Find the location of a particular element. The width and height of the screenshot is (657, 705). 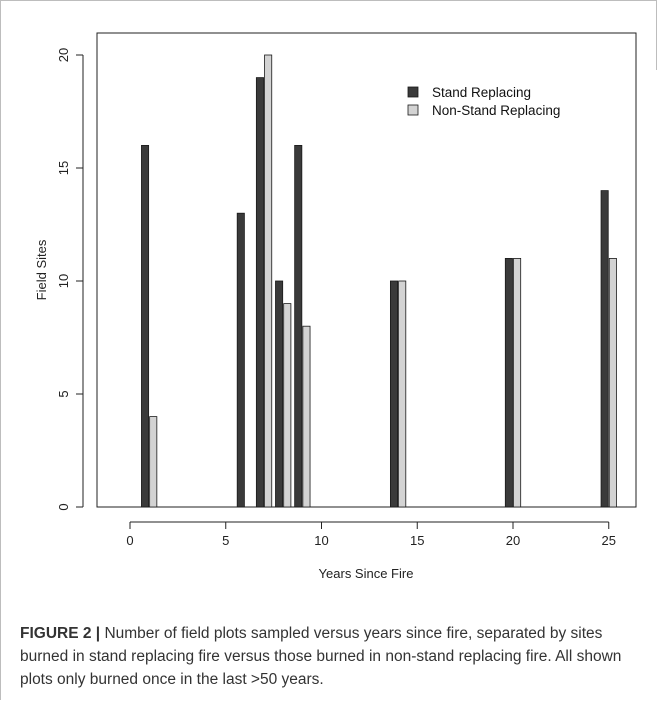

y-tick-label: 10 is located at coordinates (63, 281).